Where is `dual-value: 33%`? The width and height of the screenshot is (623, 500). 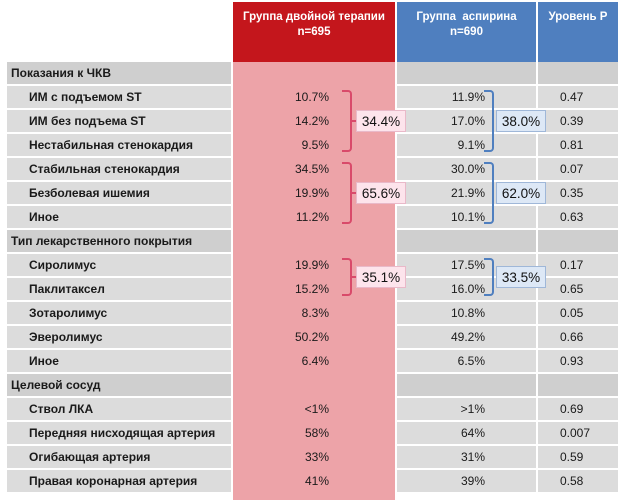
dual-value: 33% is located at coordinates (316, 457).